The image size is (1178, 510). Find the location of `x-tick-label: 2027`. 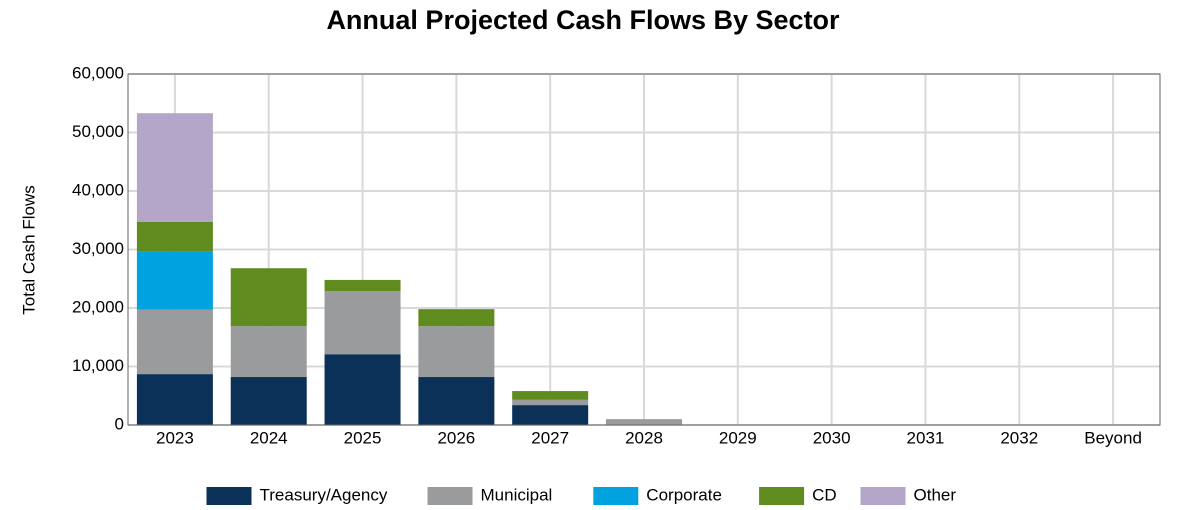

x-tick-label: 2027 is located at coordinates (550, 437).